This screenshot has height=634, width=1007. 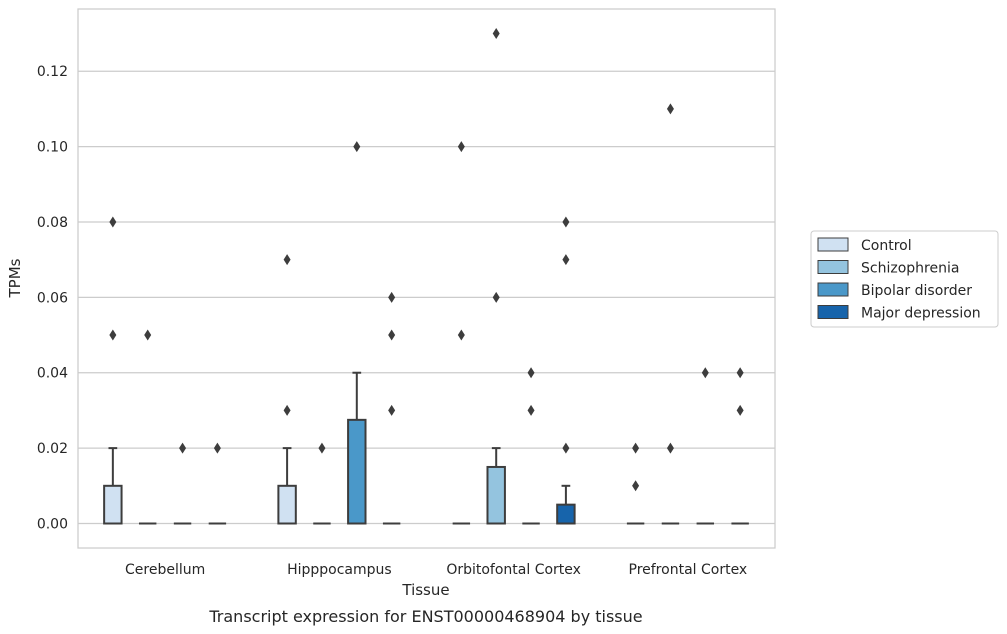 What do you see at coordinates (886, 246) in the screenshot?
I see `legend-label: Control` at bounding box center [886, 246].